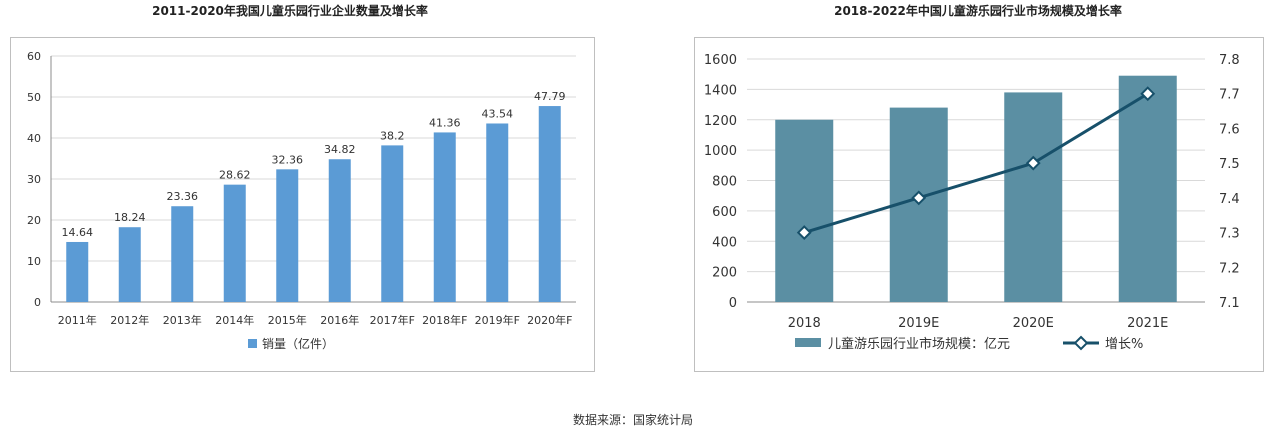 The width and height of the screenshot is (1266, 428). I want to click on legend-label: 销量（亿件）, so click(298, 343).